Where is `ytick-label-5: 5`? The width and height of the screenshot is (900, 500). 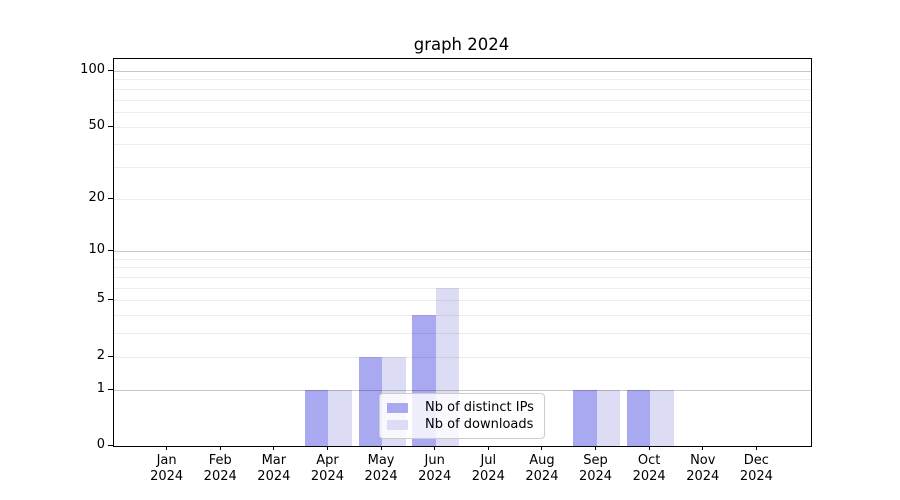
ytick-label-5: 5 is located at coordinates (100, 299).